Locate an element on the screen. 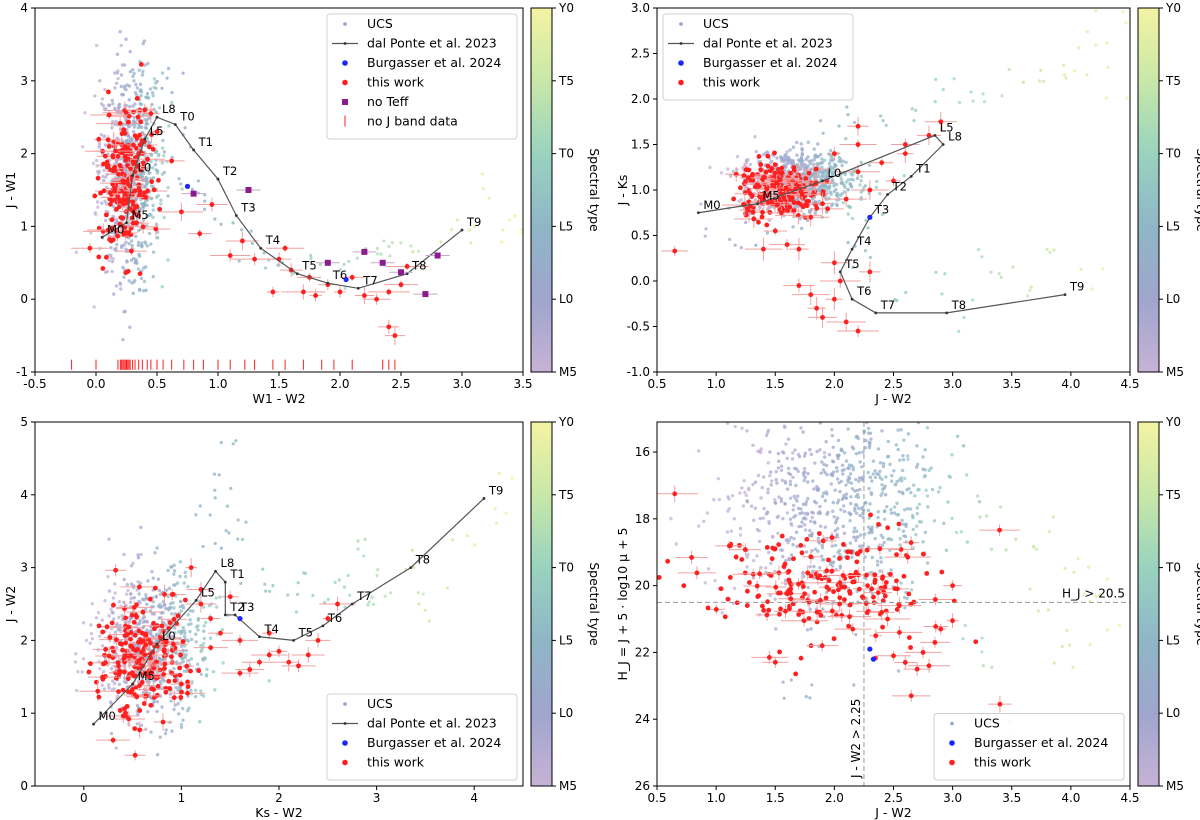 This screenshot has height=820, width=1200. y-tick-label: 0.5 is located at coordinates (640, 236).